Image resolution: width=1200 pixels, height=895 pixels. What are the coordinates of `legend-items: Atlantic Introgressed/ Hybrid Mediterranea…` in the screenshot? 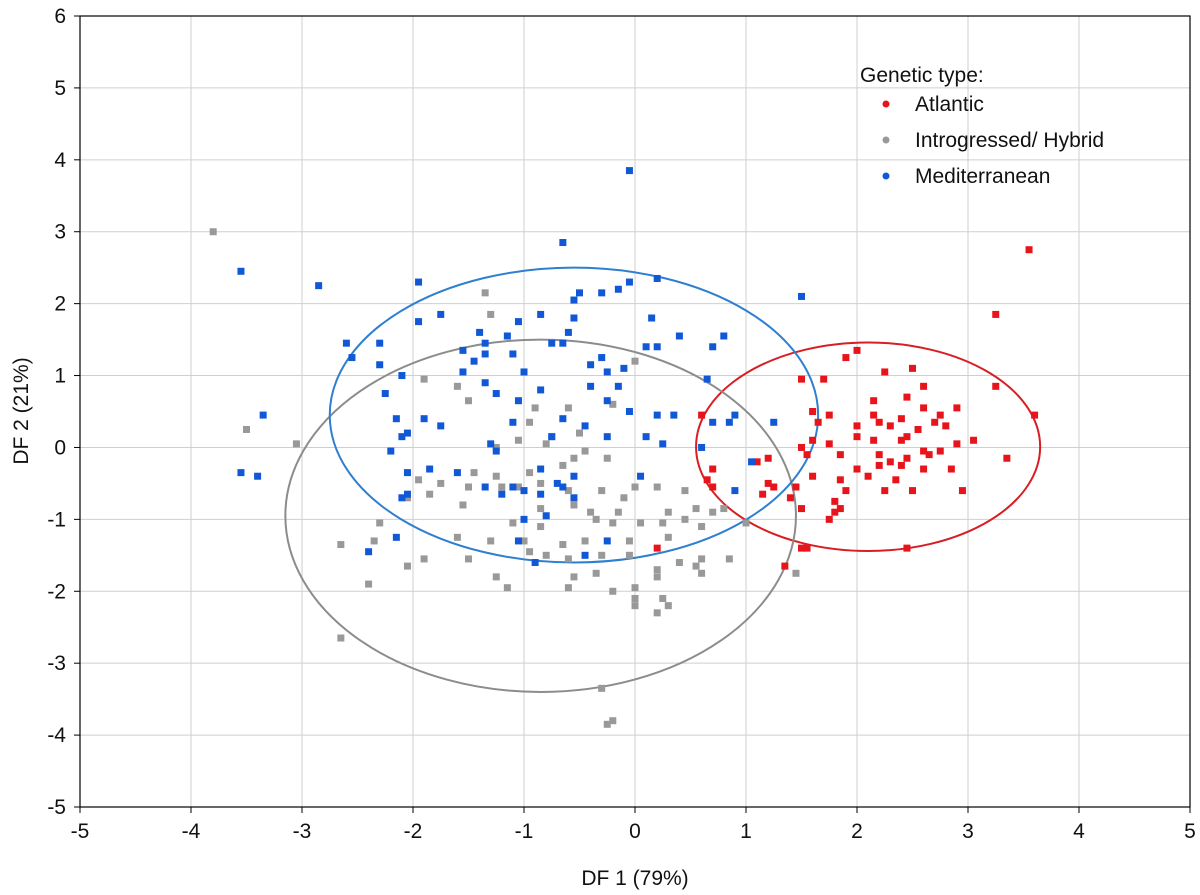 It's located at (993, 140).